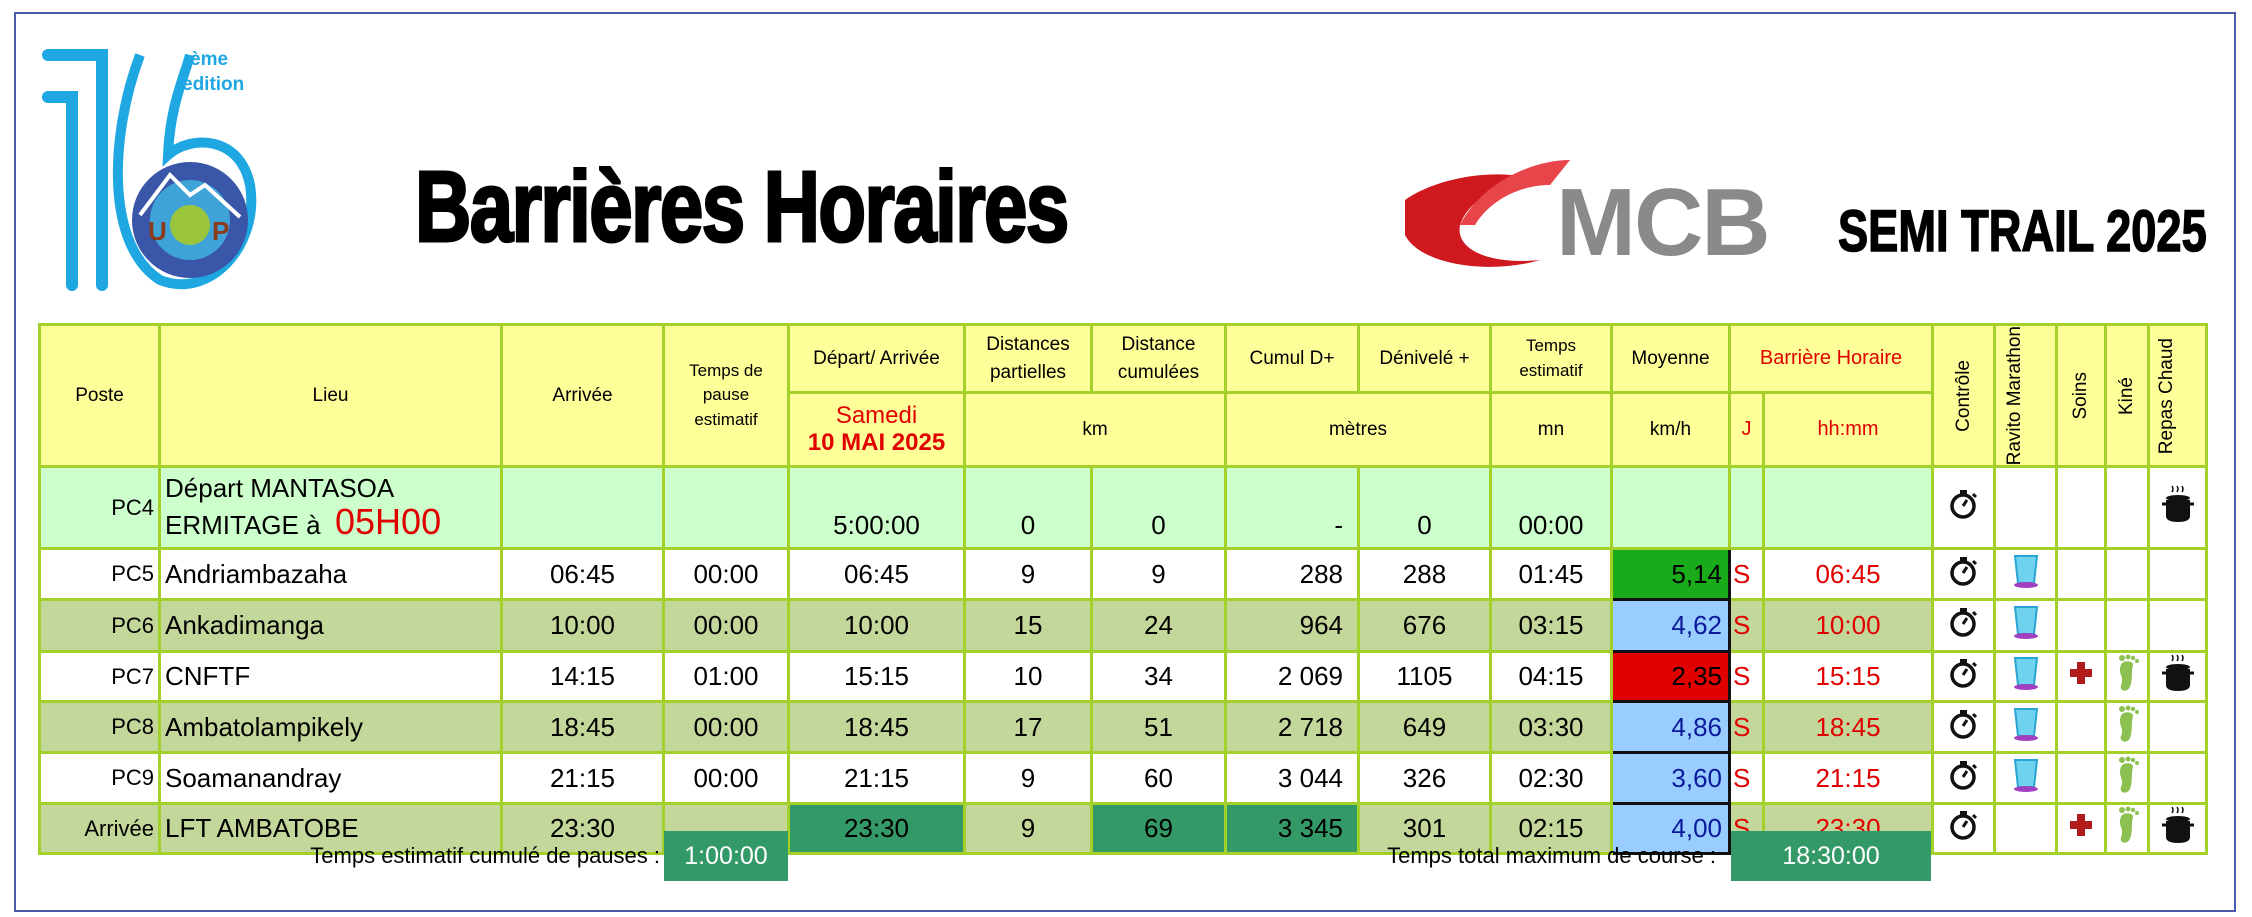 This screenshot has height=917, width=2252. I want to click on depart: 15:15, so click(876, 677).